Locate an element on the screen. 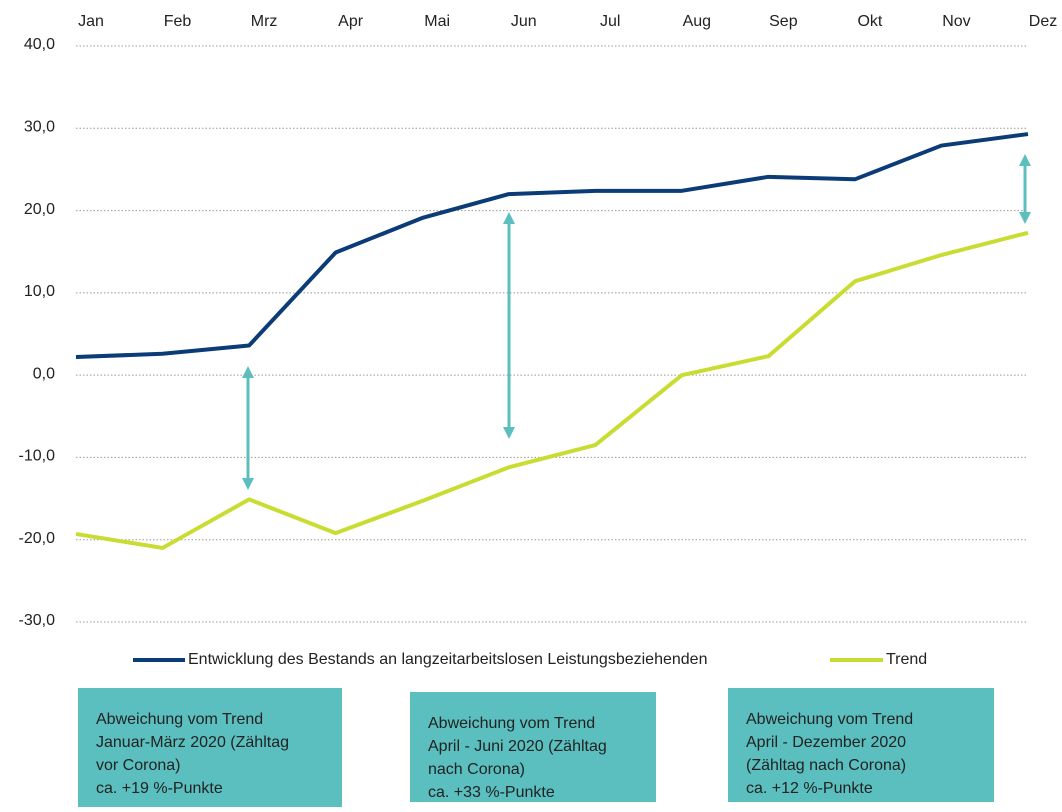 This screenshot has width=1062, height=812. annotation-text: ca. +12 %-Punkte is located at coordinates (809, 788).